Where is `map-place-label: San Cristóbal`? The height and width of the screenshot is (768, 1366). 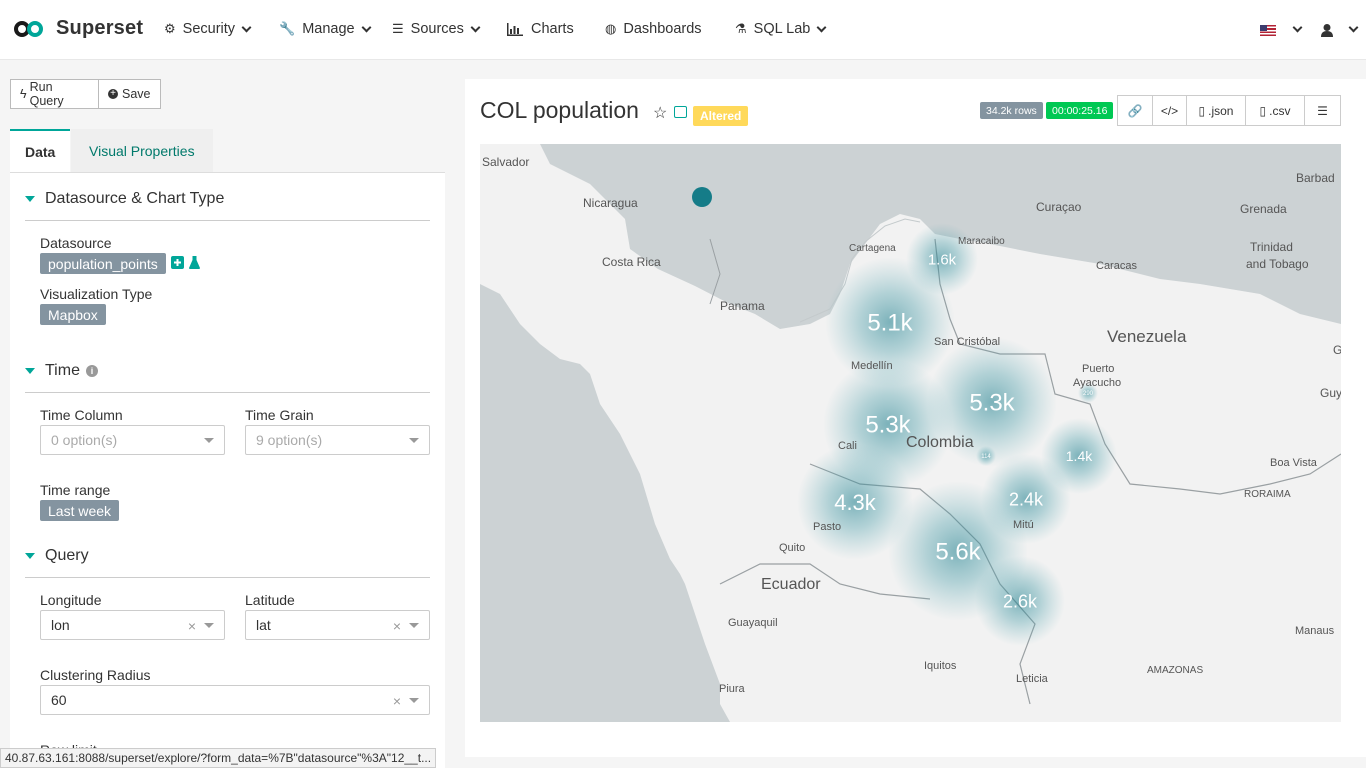 map-place-label: San Cristóbal is located at coordinates (967, 342).